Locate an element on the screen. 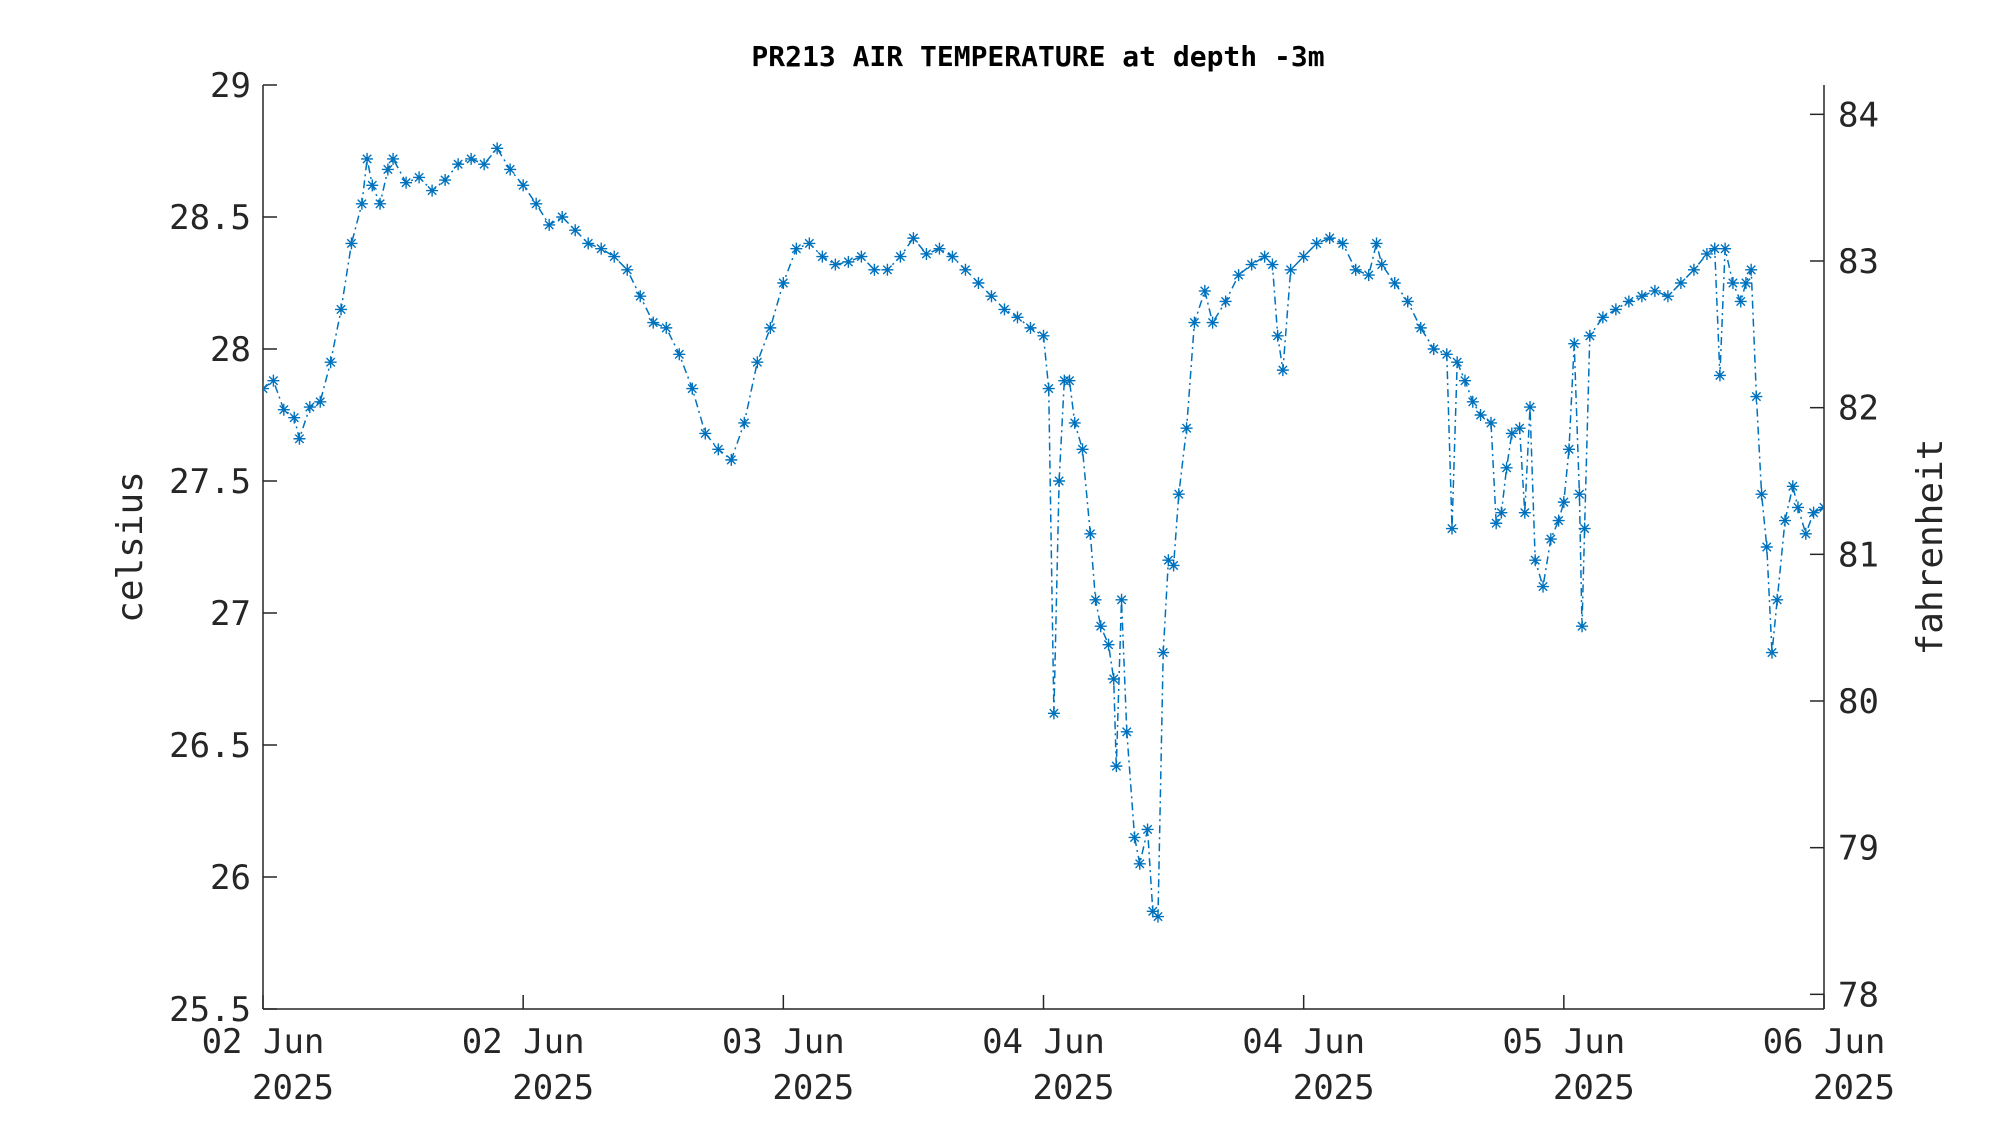  x-tick-label: 06 Jun is located at coordinates (1824, 1042).